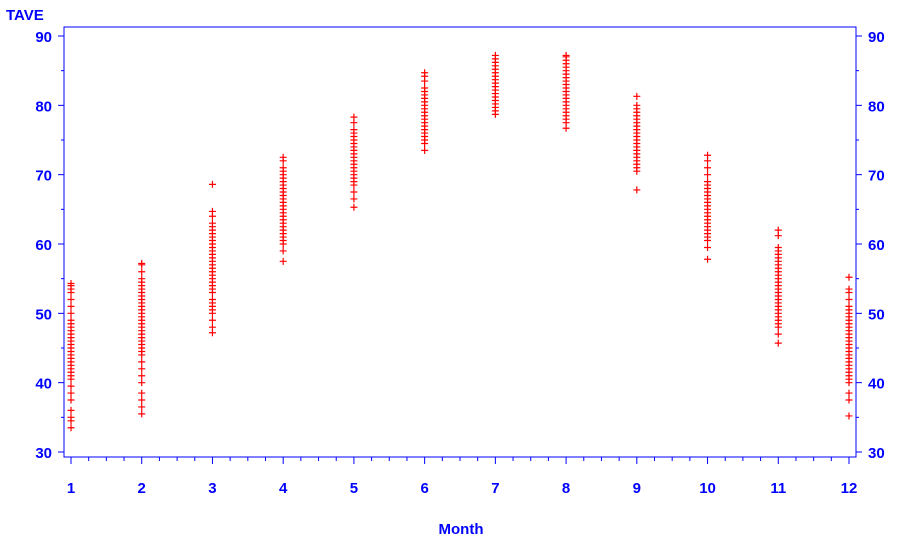 The width and height of the screenshot is (901, 541). What do you see at coordinates (43, 384) in the screenshot?
I see `y-tick-label-left: 40` at bounding box center [43, 384].